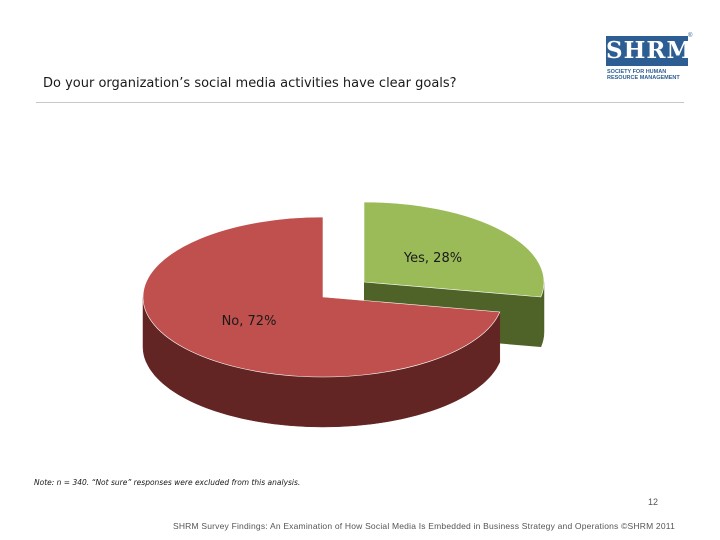  I want to click on page-number: 12, so click(652, 502).